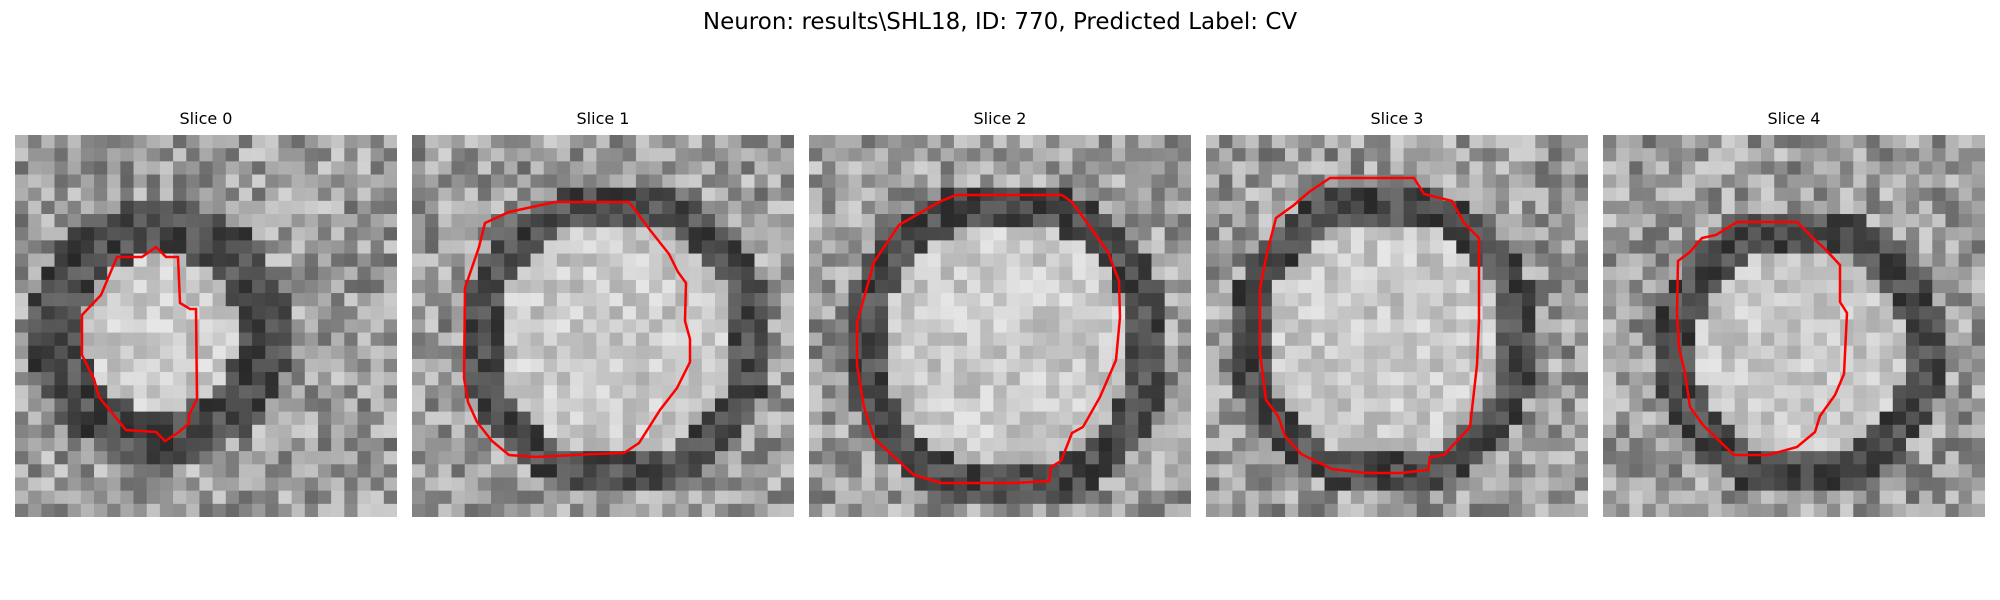 This screenshot has width=2000, height=600. I want to click on slice-panel-2: Slice 2, so click(1000, 313).